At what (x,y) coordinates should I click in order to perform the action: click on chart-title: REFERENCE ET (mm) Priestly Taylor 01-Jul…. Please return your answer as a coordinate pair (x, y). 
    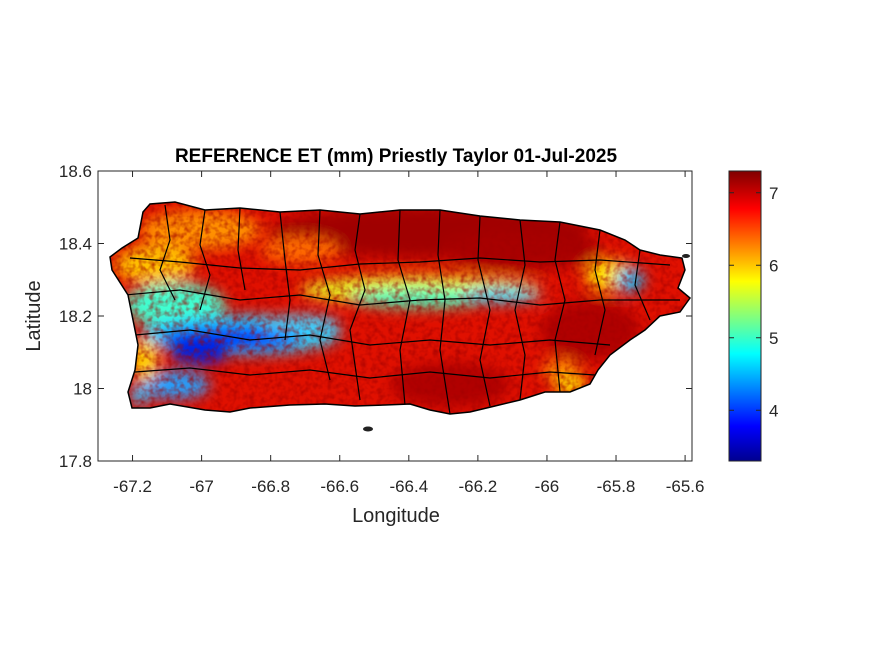
    Looking at the image, I should click on (396, 156).